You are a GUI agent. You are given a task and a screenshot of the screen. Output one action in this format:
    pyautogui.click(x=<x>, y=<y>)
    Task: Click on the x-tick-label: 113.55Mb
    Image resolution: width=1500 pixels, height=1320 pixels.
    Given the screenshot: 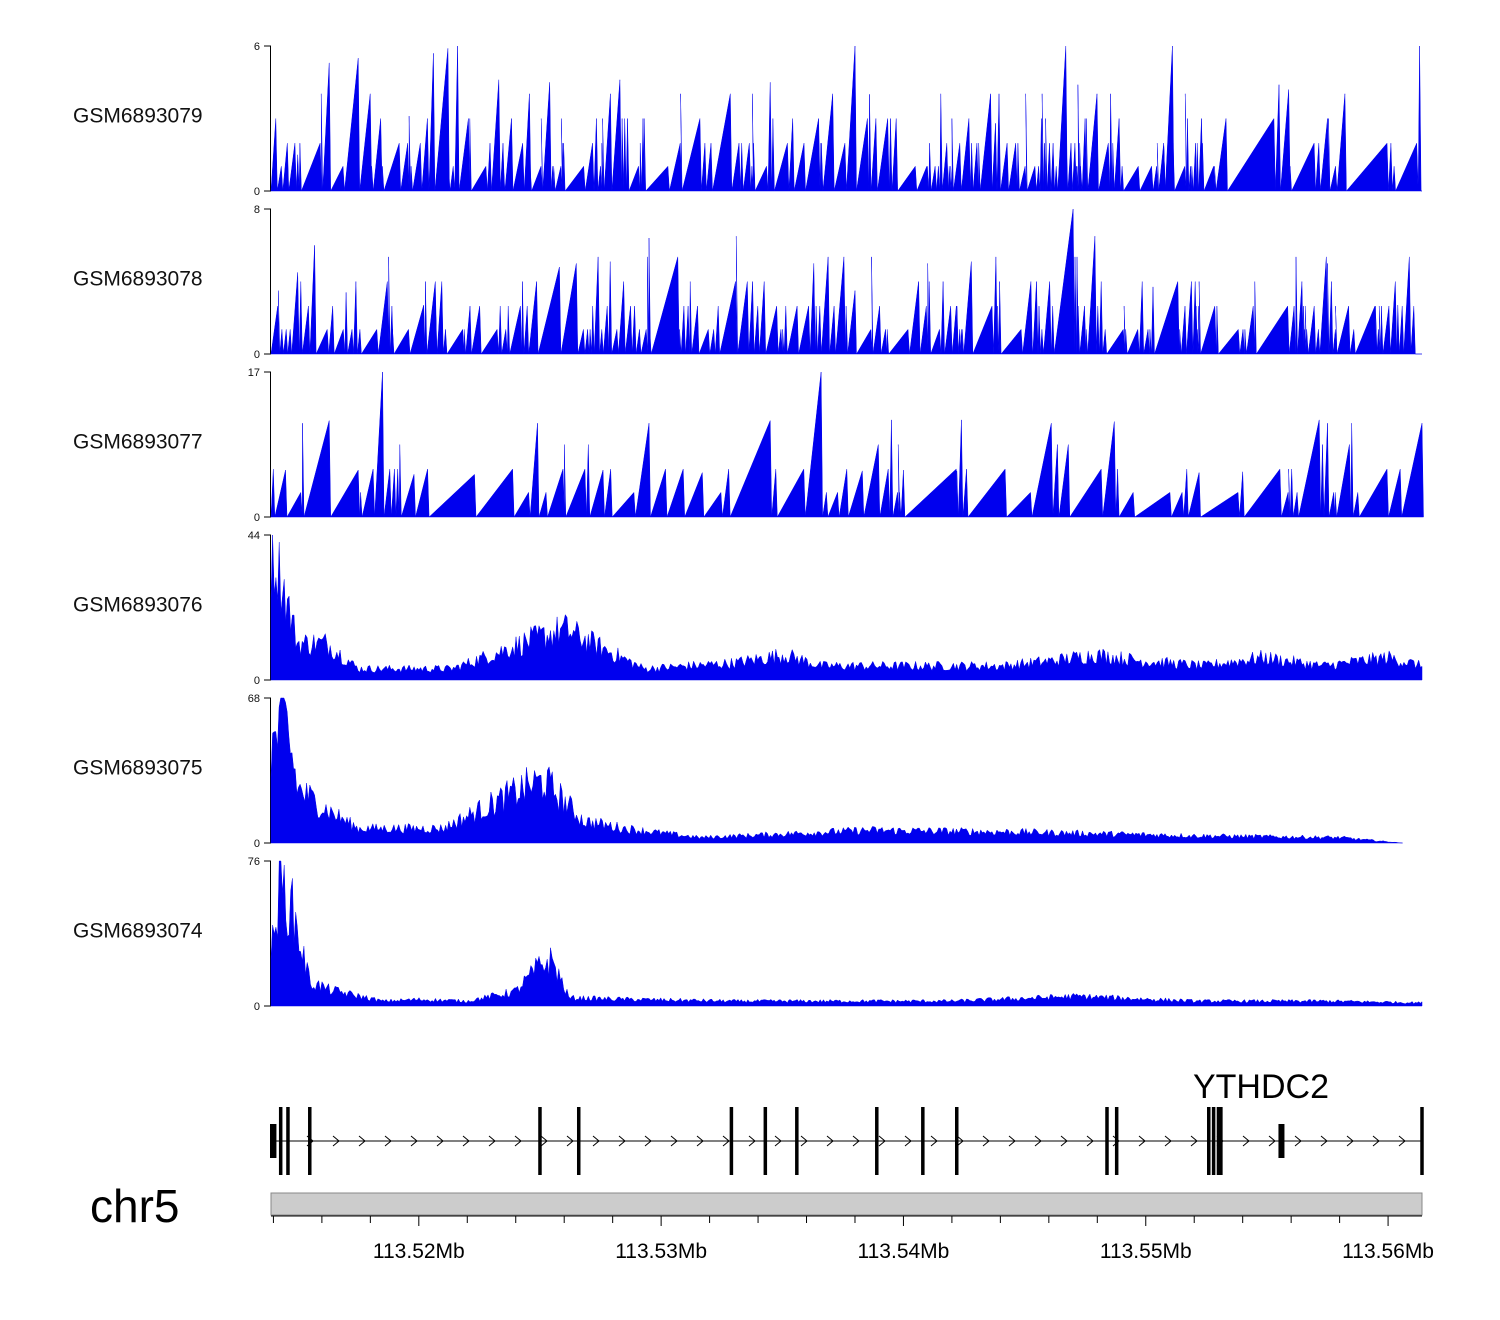 What is the action you would take?
    pyautogui.click(x=1146, y=1251)
    